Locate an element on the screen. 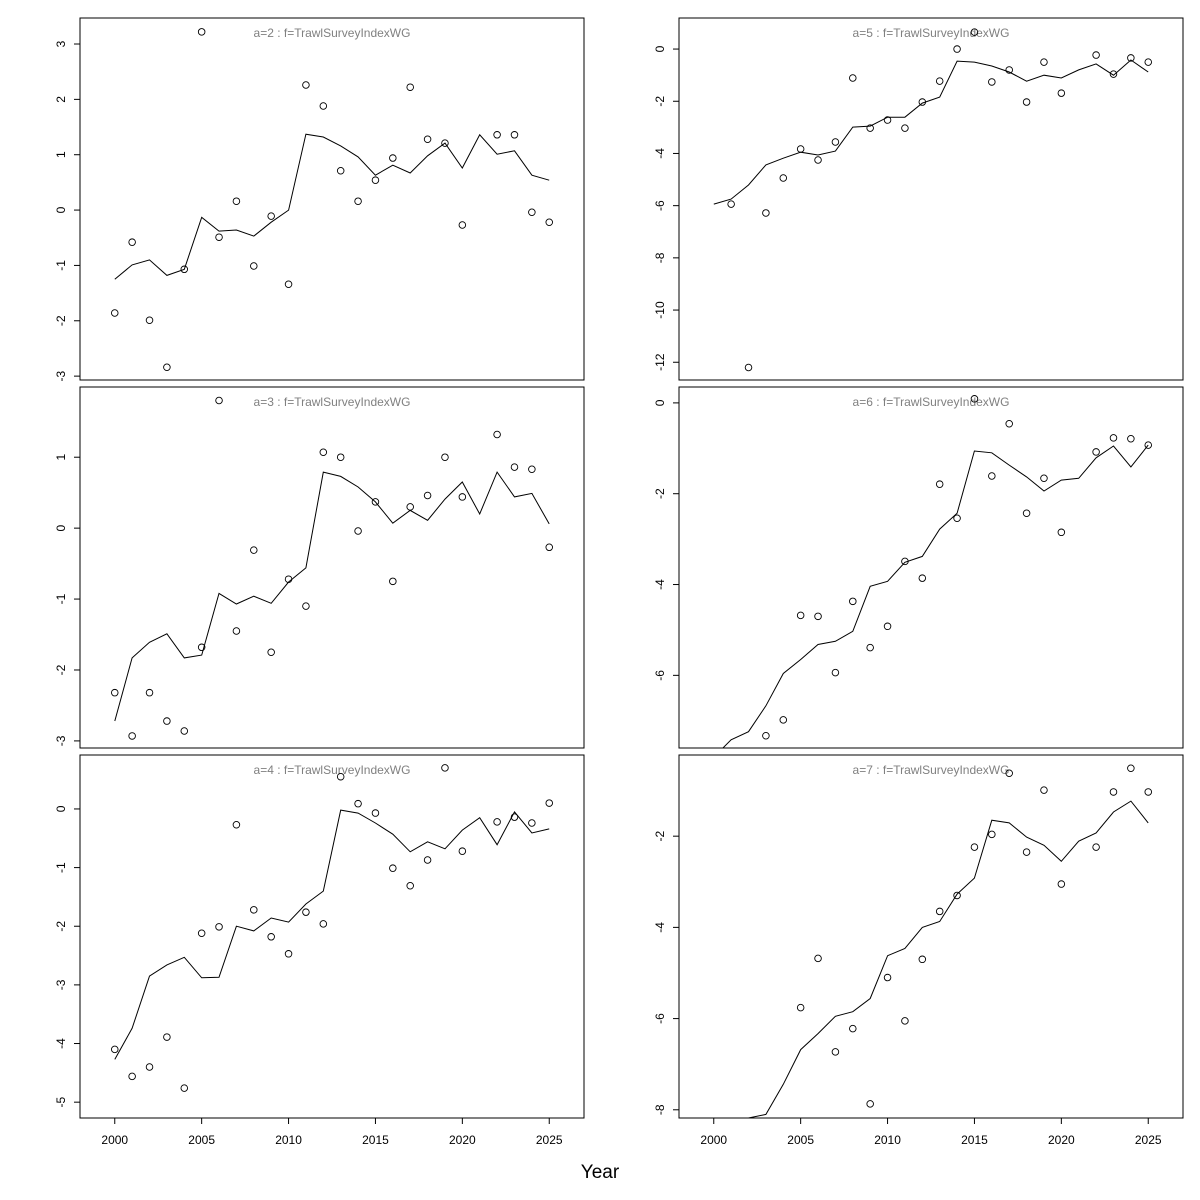  y-tick-label: -12 is located at coordinates (660, 362).